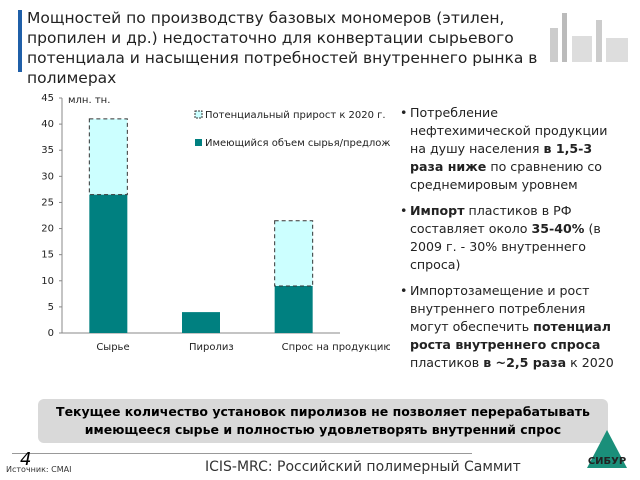 The image size is (640, 480). I want to click on bullet-text: в ~2,5 раза, so click(525, 362).